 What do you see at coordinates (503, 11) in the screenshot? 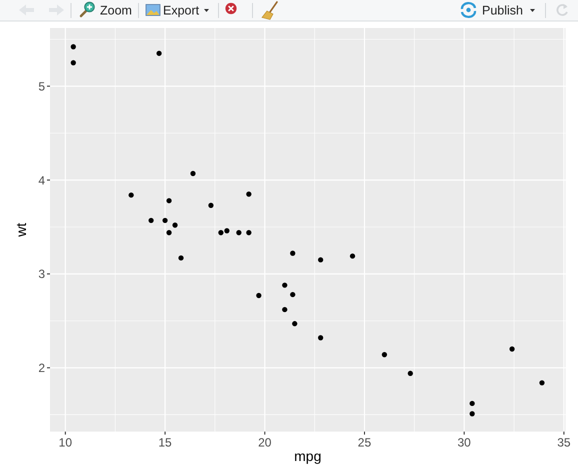
I see `text: Publish` at bounding box center [503, 11].